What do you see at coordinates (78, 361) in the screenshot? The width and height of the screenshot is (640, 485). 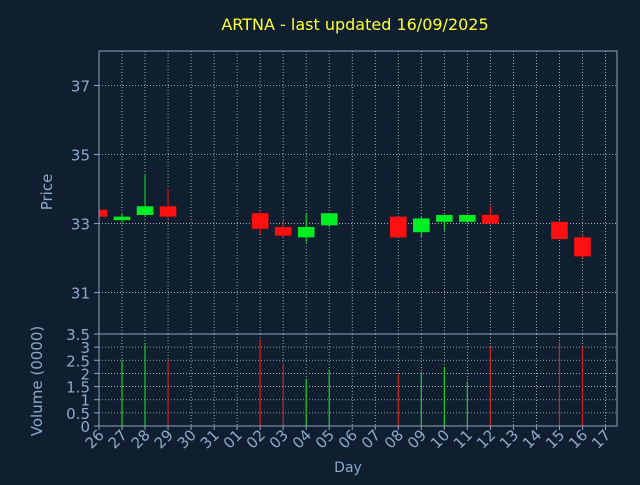 I see `volume-tick-label: 2.5` at bounding box center [78, 361].